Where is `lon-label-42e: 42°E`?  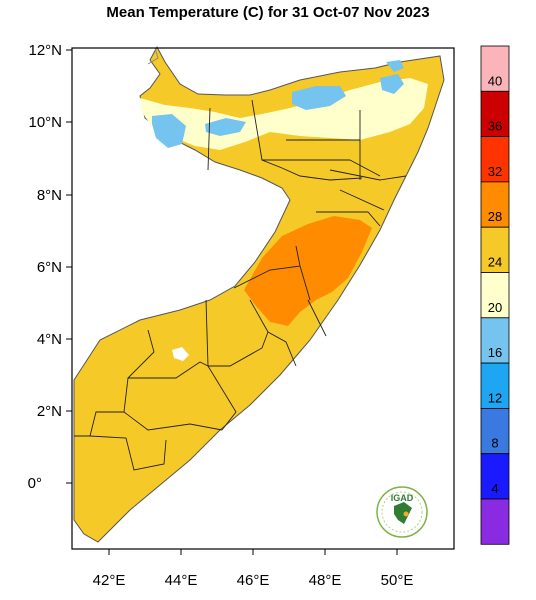
lon-label-42e: 42°E is located at coordinates (109, 580).